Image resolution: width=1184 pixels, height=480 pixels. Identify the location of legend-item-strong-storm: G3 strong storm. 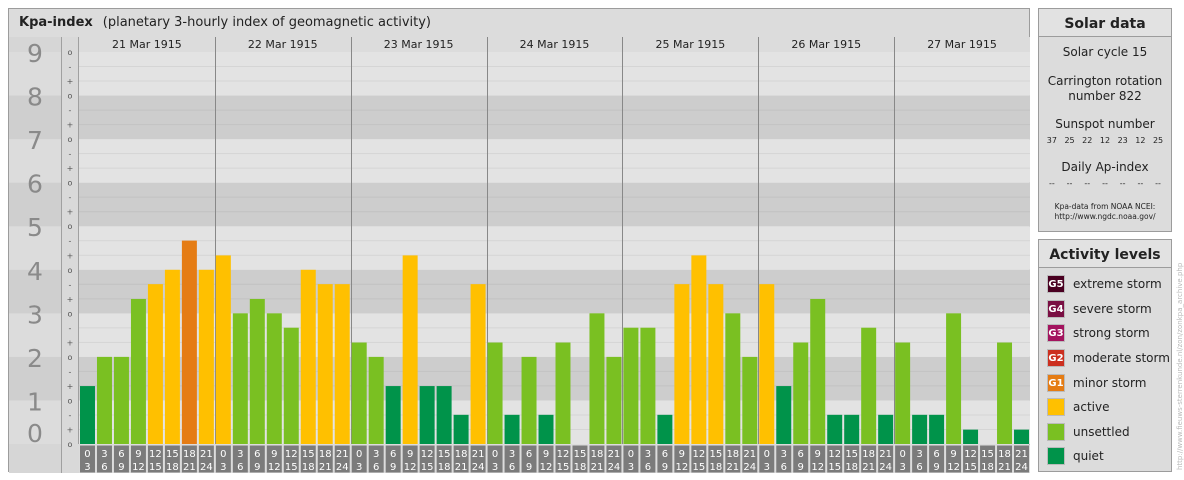
(1105, 333).